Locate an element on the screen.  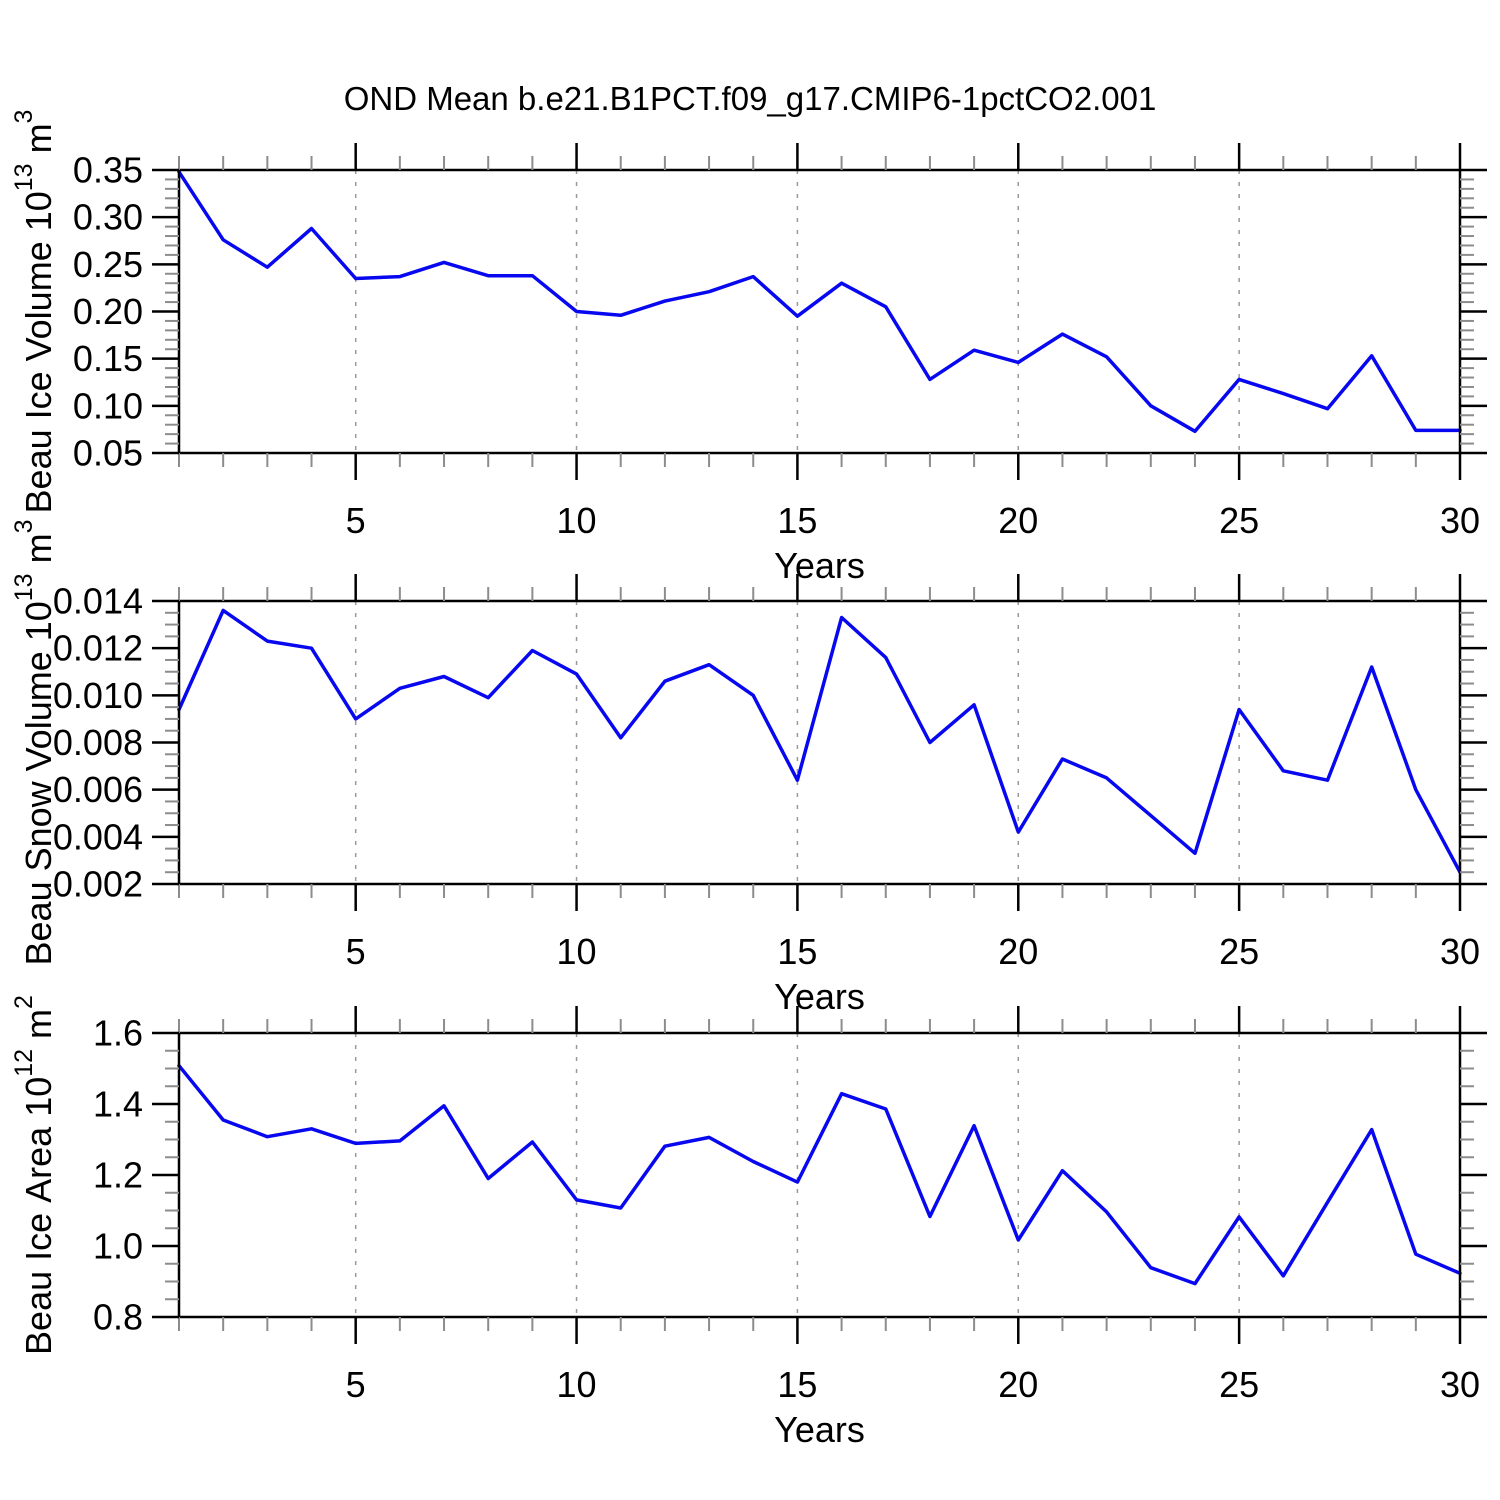
y-tick-label: 0.20 is located at coordinates (108, 311).